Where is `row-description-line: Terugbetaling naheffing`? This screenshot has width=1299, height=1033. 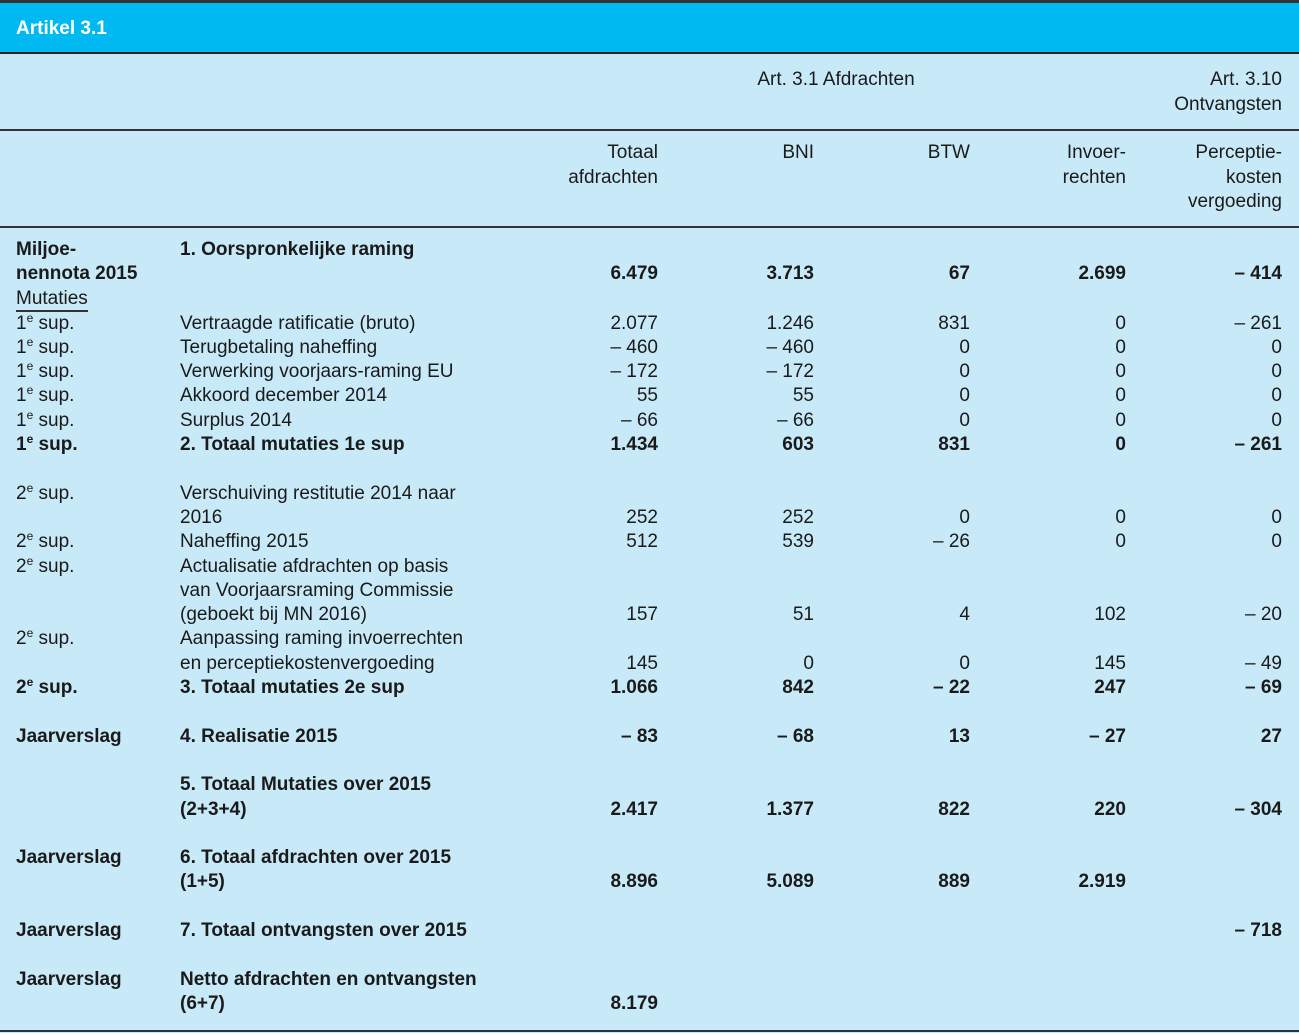
row-description-line: Terugbetaling naheffing is located at coordinates (279, 347).